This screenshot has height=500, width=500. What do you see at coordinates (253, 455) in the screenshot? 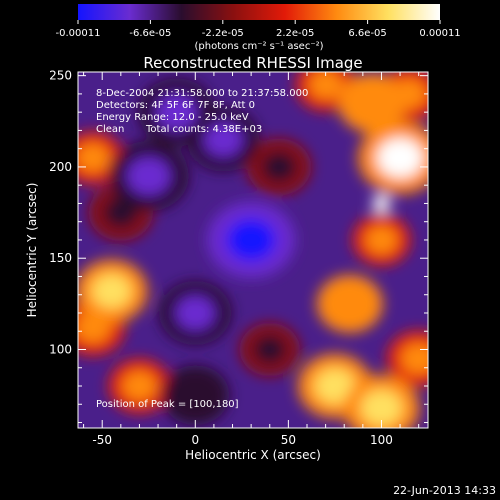
I see `x-axis-label: Heliocentric X (arcsec)` at bounding box center [253, 455].